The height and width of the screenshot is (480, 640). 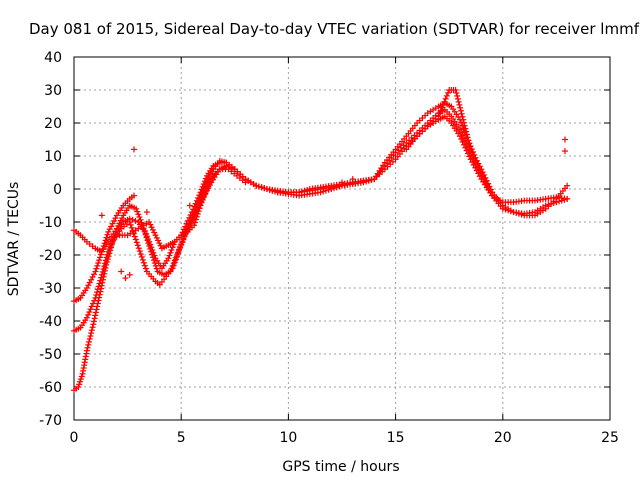 What do you see at coordinates (50, 388) in the screenshot?
I see `y-tick-label: -60` at bounding box center [50, 388].